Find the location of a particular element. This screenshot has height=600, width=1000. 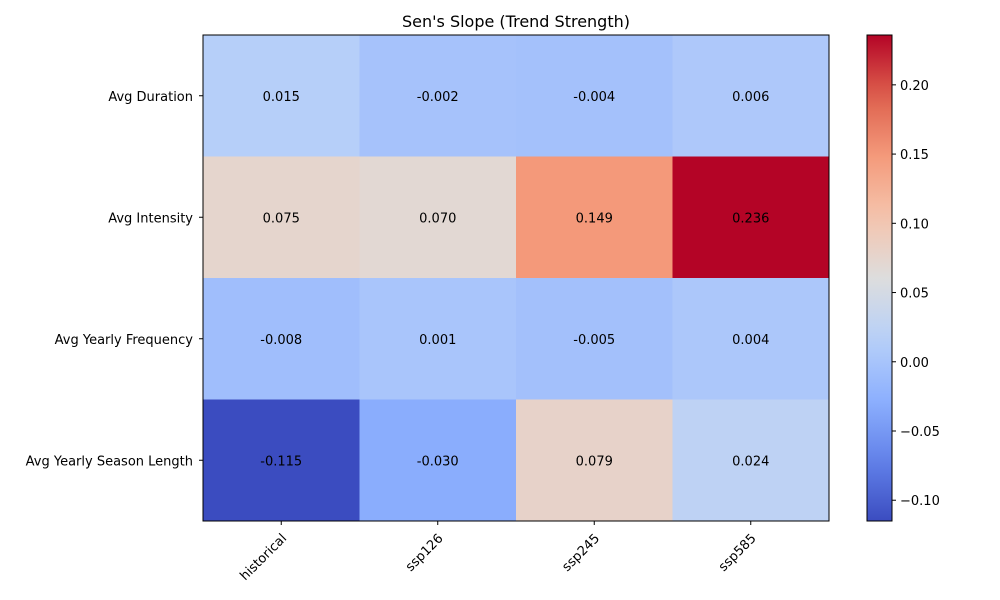

cell-value-label: 0.070 is located at coordinates (437, 218).